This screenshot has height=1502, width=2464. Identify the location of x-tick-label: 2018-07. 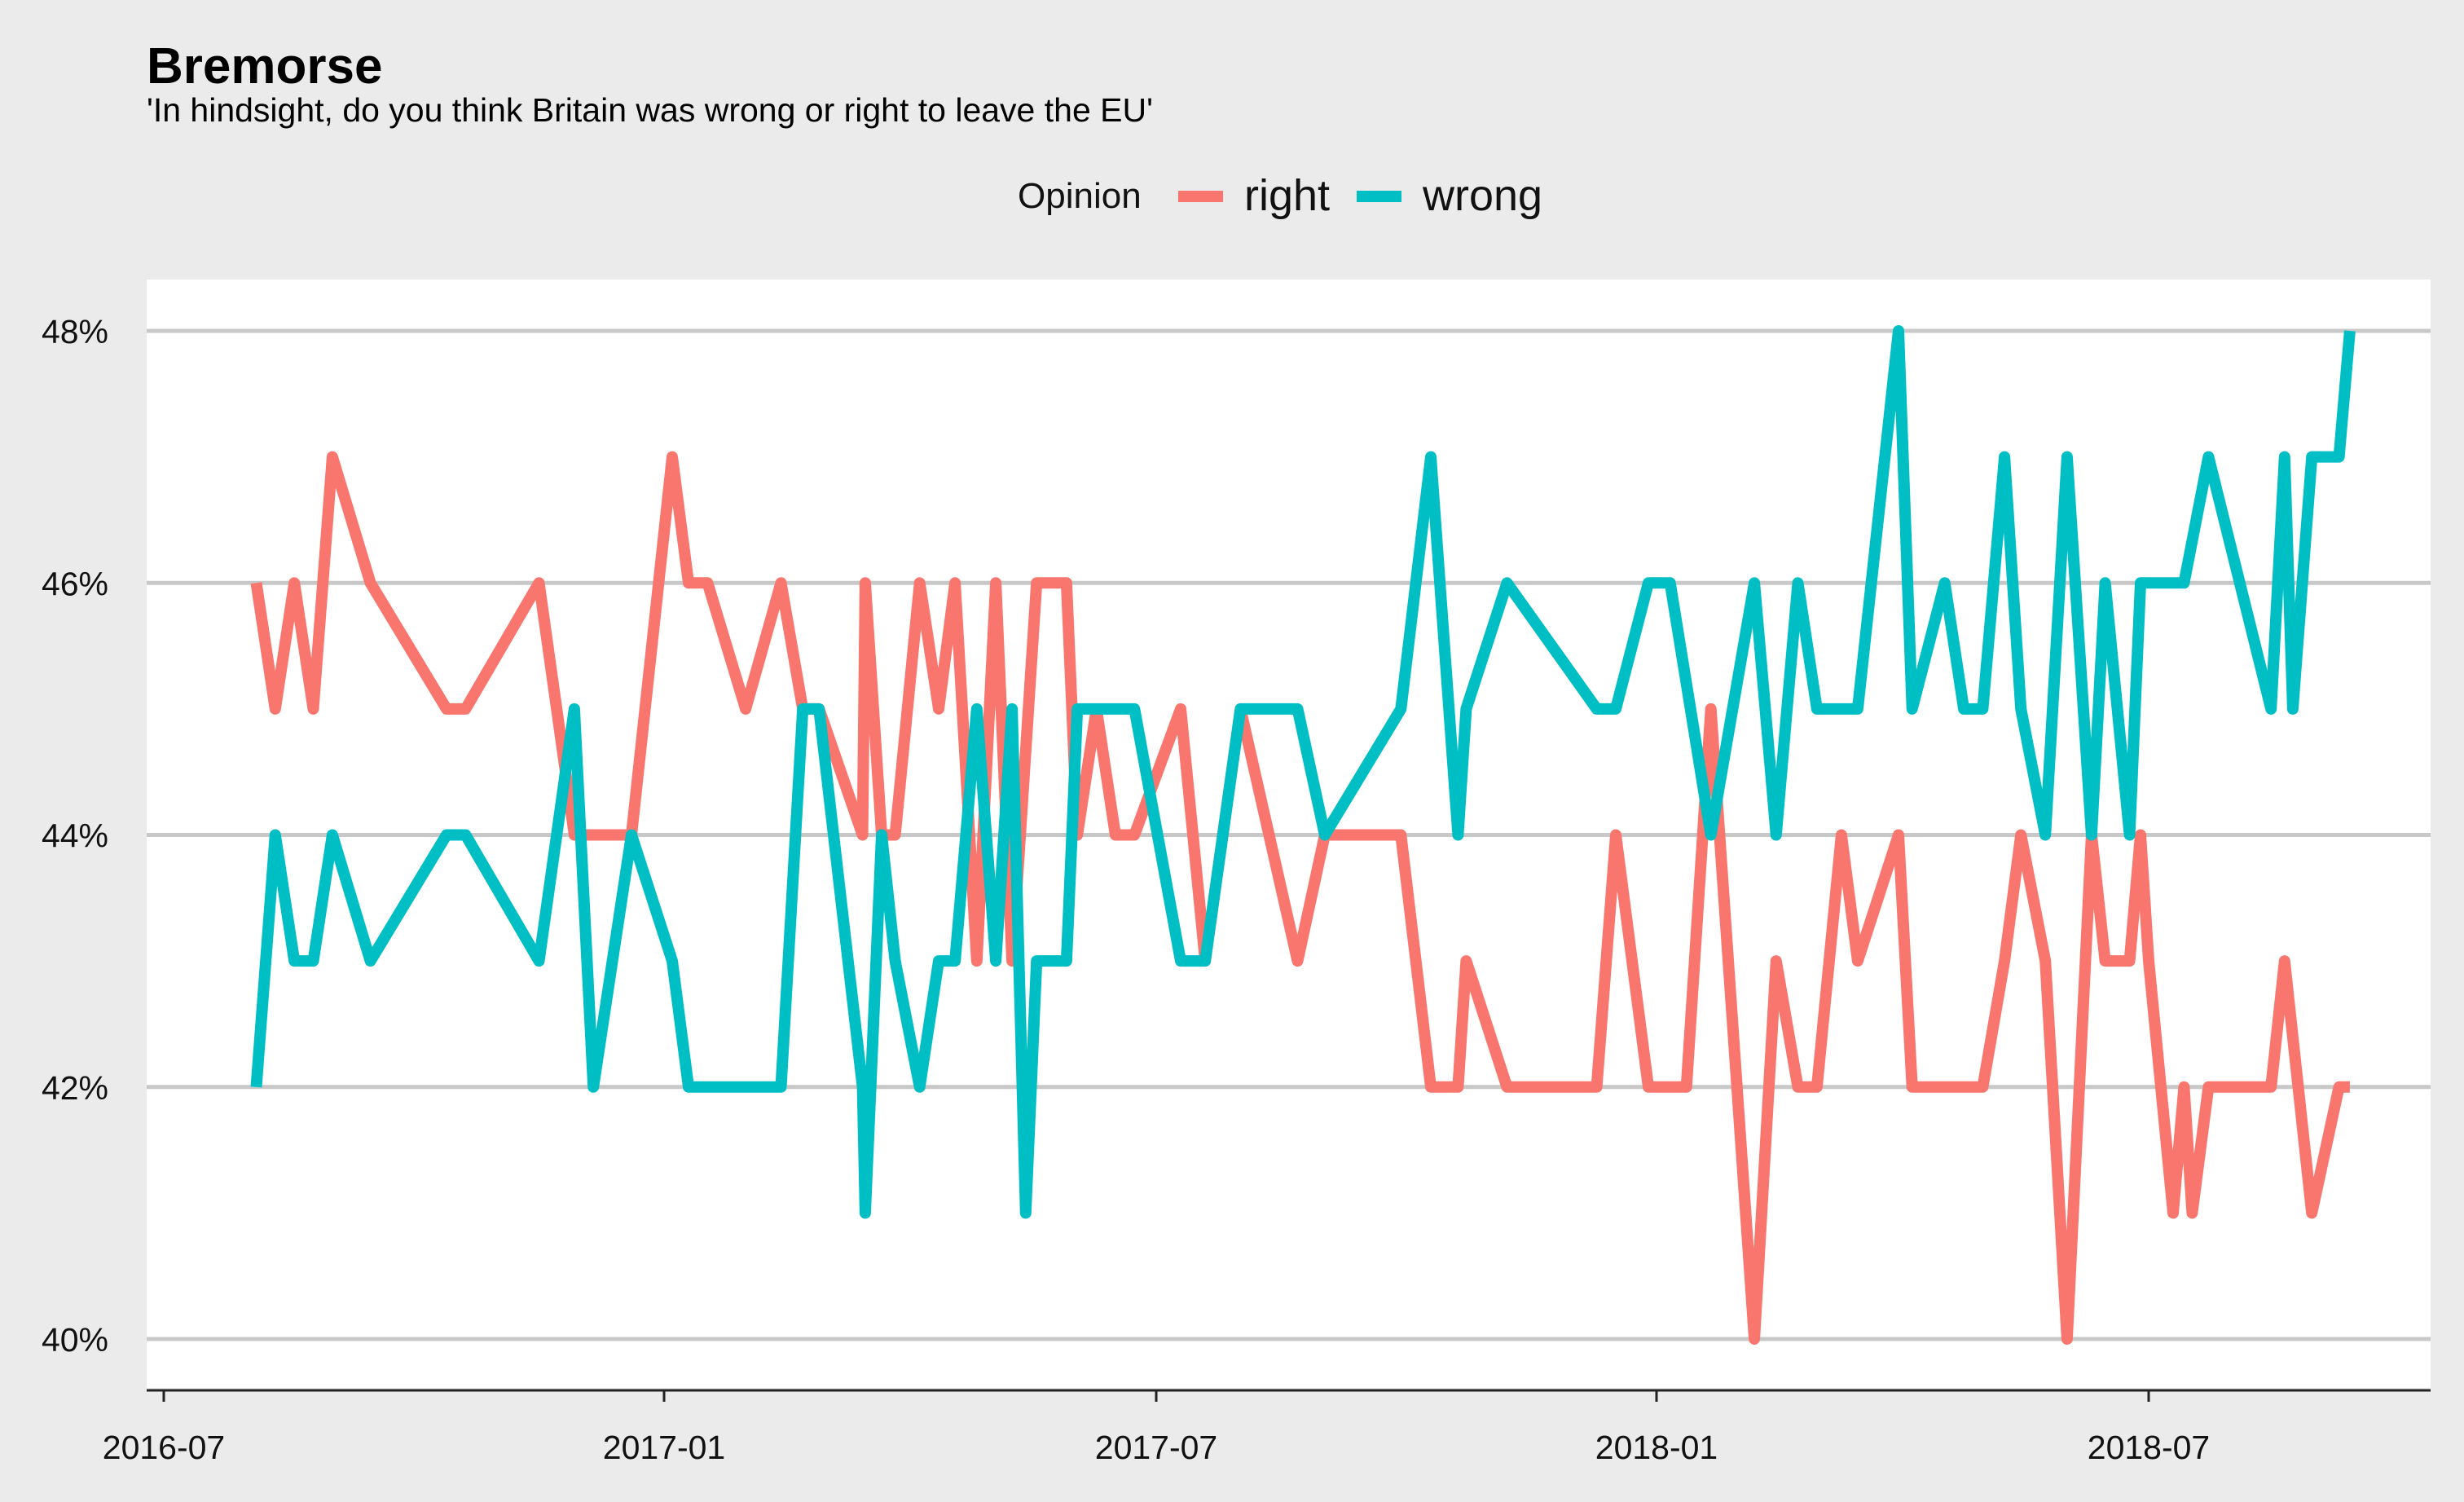
(2149, 1447).